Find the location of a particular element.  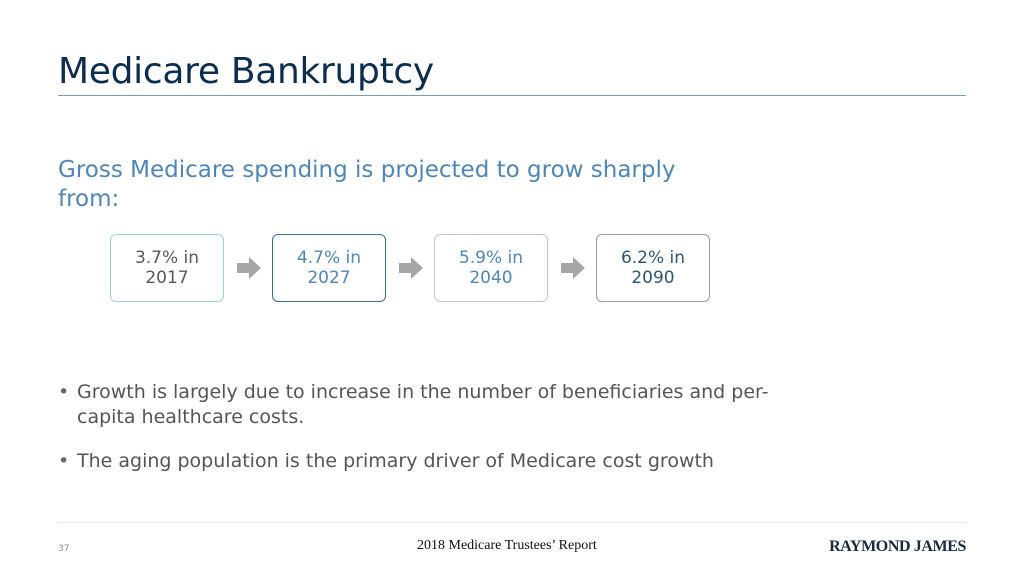

process-step-label: 6.2% in 2090 is located at coordinates (653, 268).